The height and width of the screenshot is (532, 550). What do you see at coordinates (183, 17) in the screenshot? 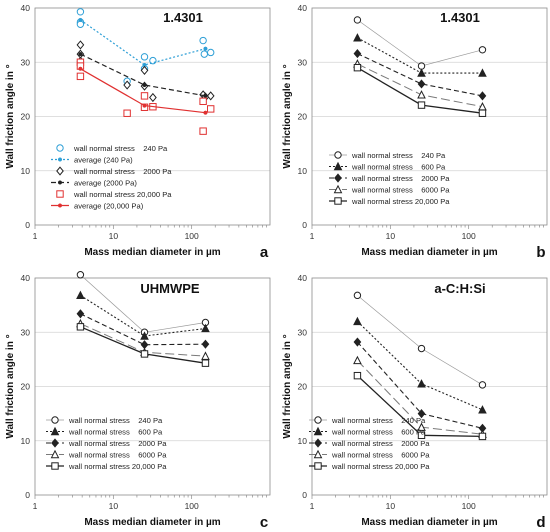
I see `chart-title: 1.4301` at bounding box center [183, 17].